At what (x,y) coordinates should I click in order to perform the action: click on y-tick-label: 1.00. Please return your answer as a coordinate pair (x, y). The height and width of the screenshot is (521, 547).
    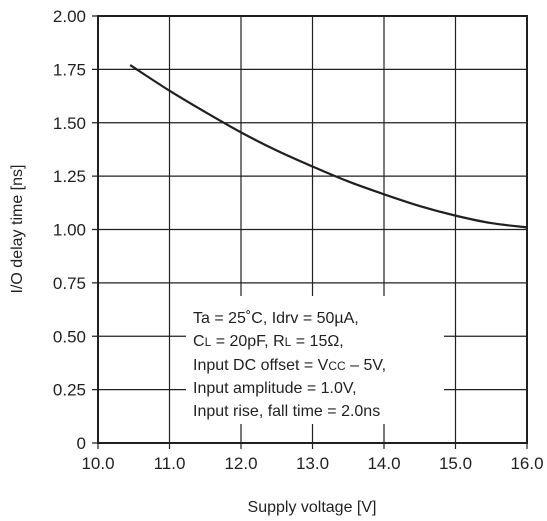
    Looking at the image, I should click on (69, 230).